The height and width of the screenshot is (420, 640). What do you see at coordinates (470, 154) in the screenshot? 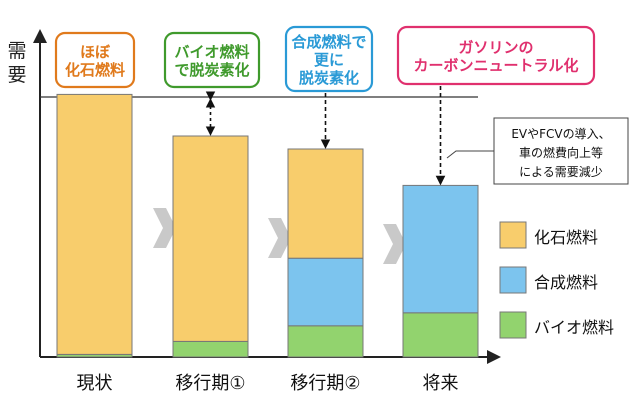
I see `annotation-leader` at bounding box center [470, 154].